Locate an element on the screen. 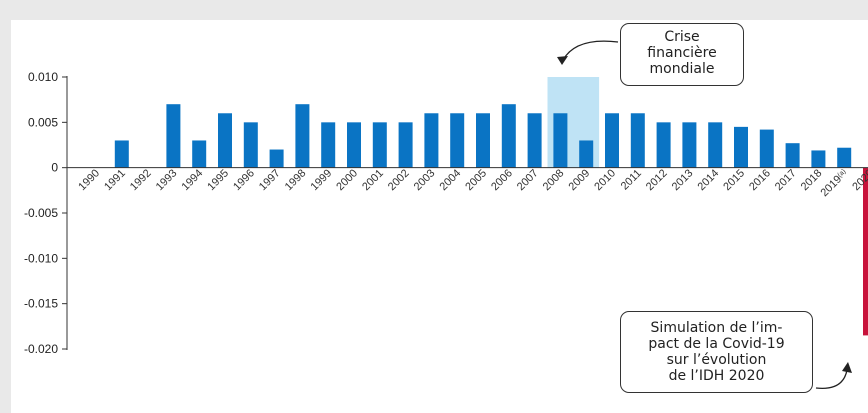 The image size is (868, 413). x-tick-label: 1991 is located at coordinates (115, 180).